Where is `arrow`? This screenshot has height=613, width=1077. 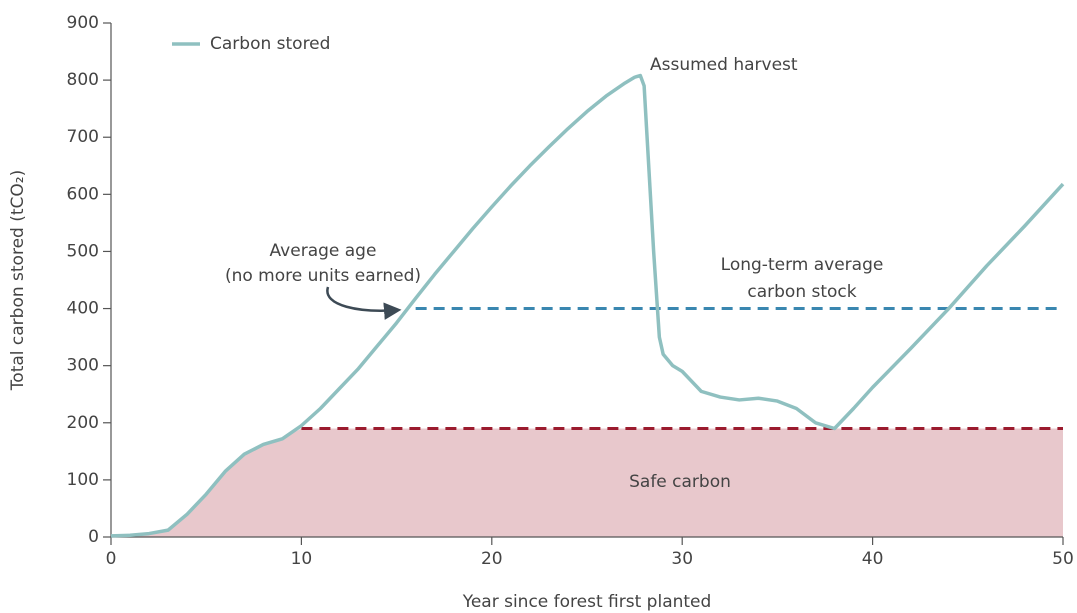
arrow is located at coordinates (364, 303).